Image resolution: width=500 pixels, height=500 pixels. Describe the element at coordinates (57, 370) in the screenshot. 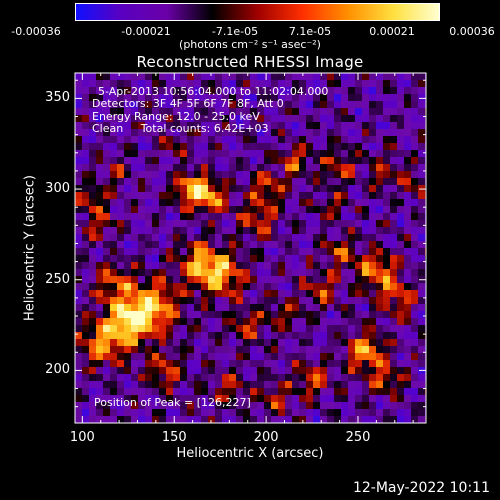

I see `y-tick-label: 200` at that location.